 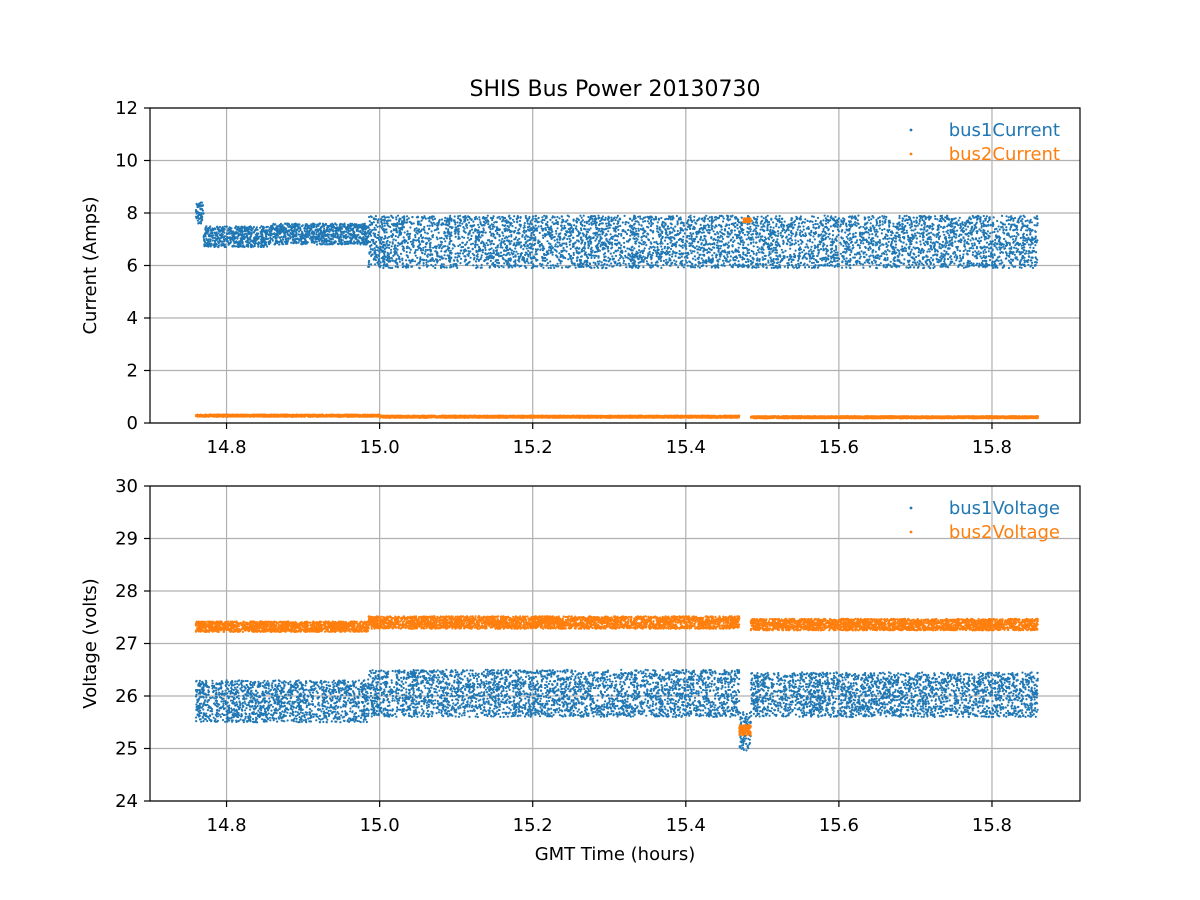 What do you see at coordinates (615, 89) in the screenshot?
I see `chart-title: SHIS Bus Power 20130730` at bounding box center [615, 89].